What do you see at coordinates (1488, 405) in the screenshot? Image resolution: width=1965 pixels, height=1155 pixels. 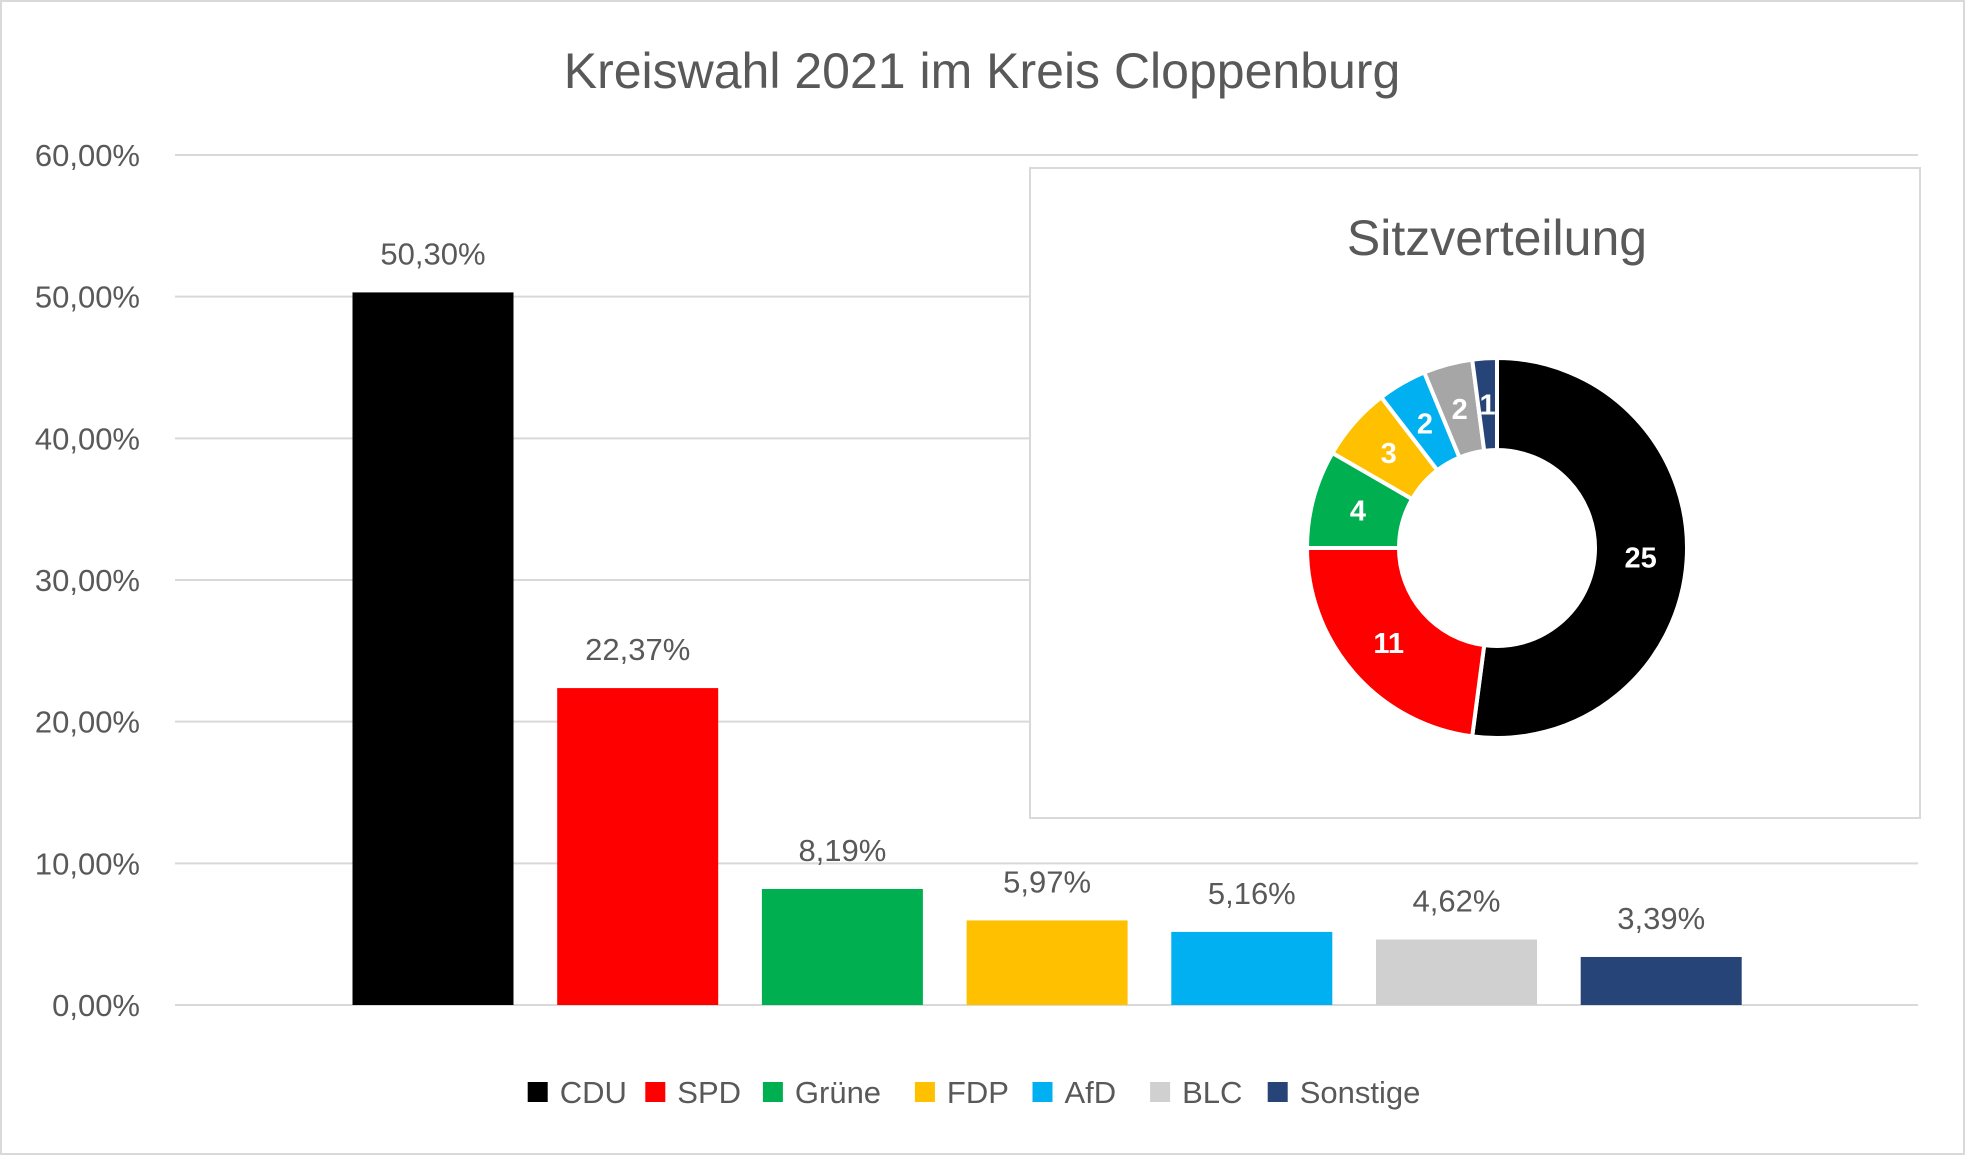 I see `donut-label-sonstige: 1` at bounding box center [1488, 405].